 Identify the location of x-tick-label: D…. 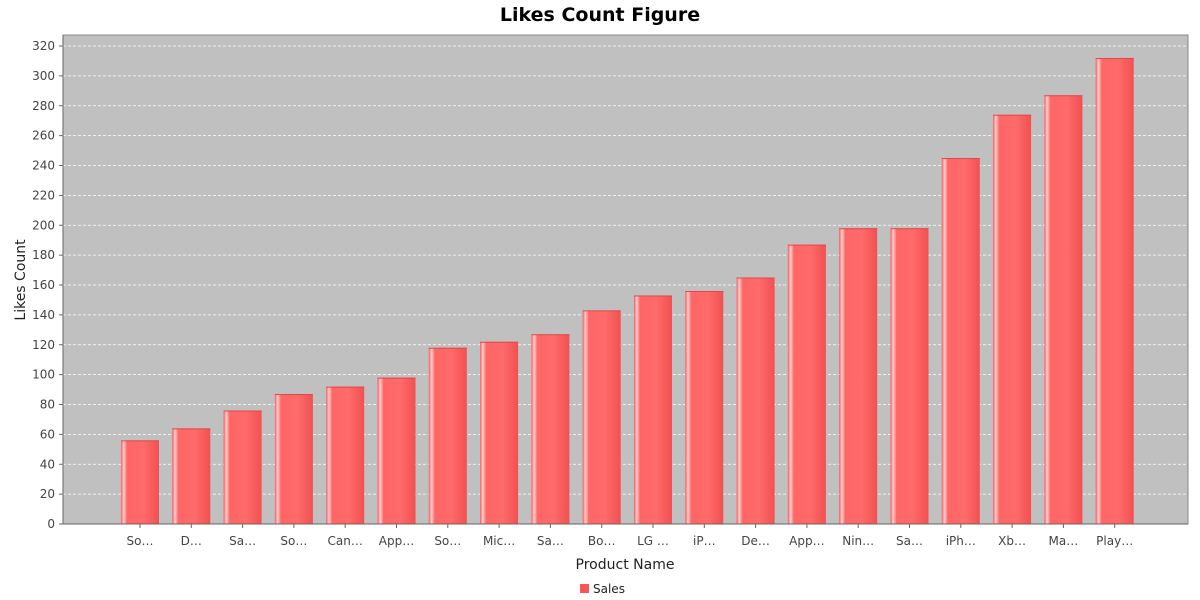
(191, 541).